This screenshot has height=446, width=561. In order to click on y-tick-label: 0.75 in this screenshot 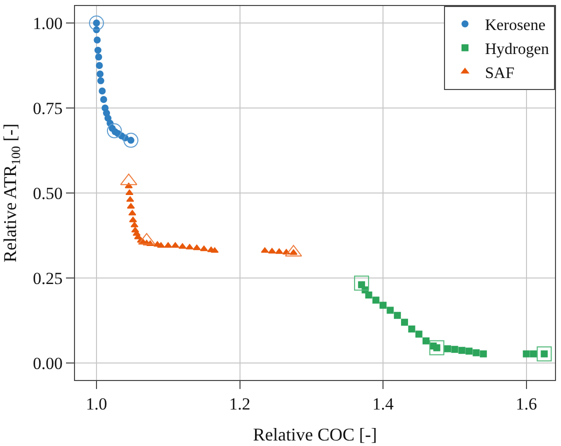, I will do `click(47, 108)`.